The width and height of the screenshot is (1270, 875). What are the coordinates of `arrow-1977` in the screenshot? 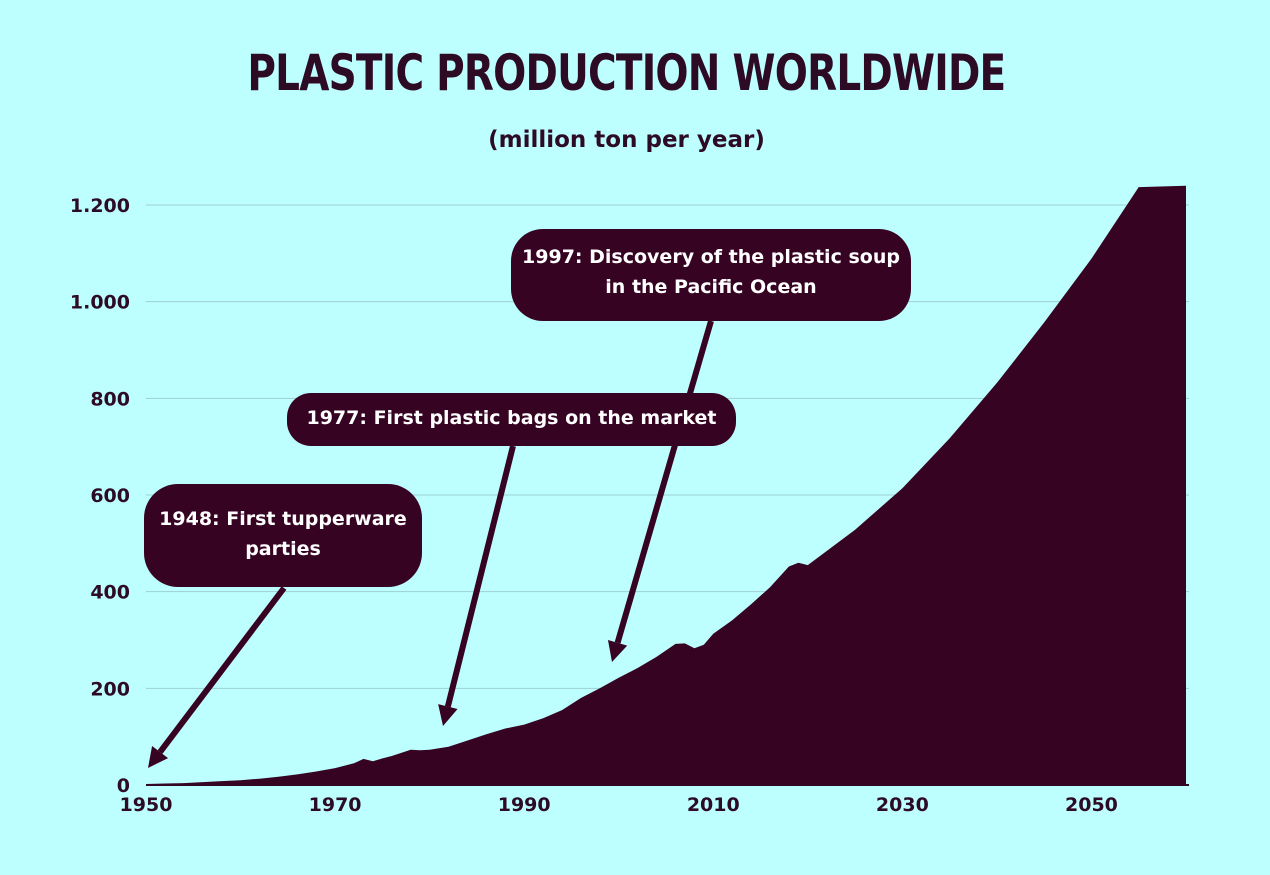 It's located at (477, 585).